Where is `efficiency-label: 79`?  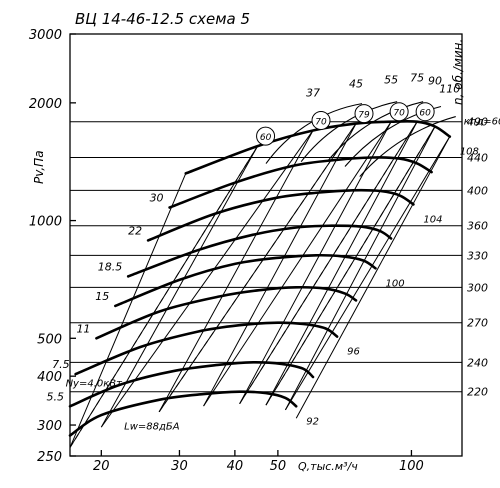
efficiency-label: 79 is located at coordinates (364, 116).